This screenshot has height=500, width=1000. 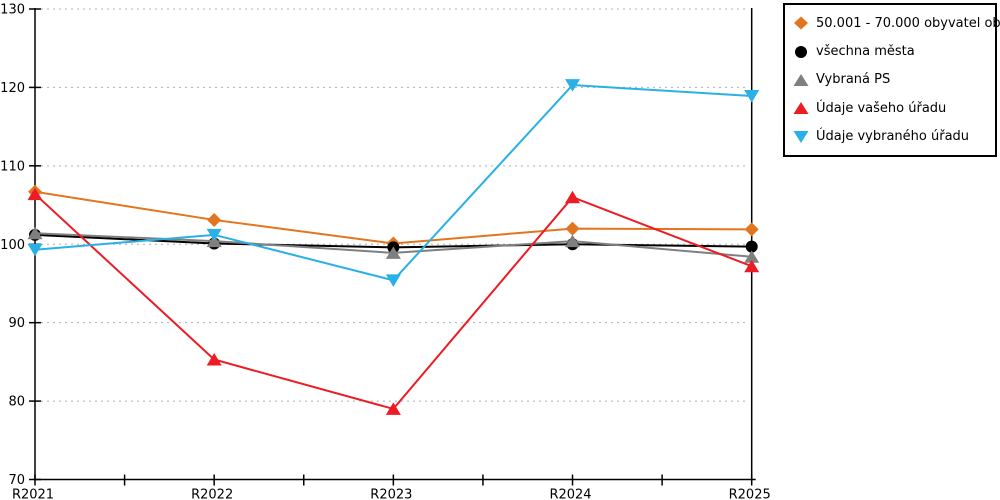 I want to click on y-axis-tick-label: 80, so click(x=16, y=402).